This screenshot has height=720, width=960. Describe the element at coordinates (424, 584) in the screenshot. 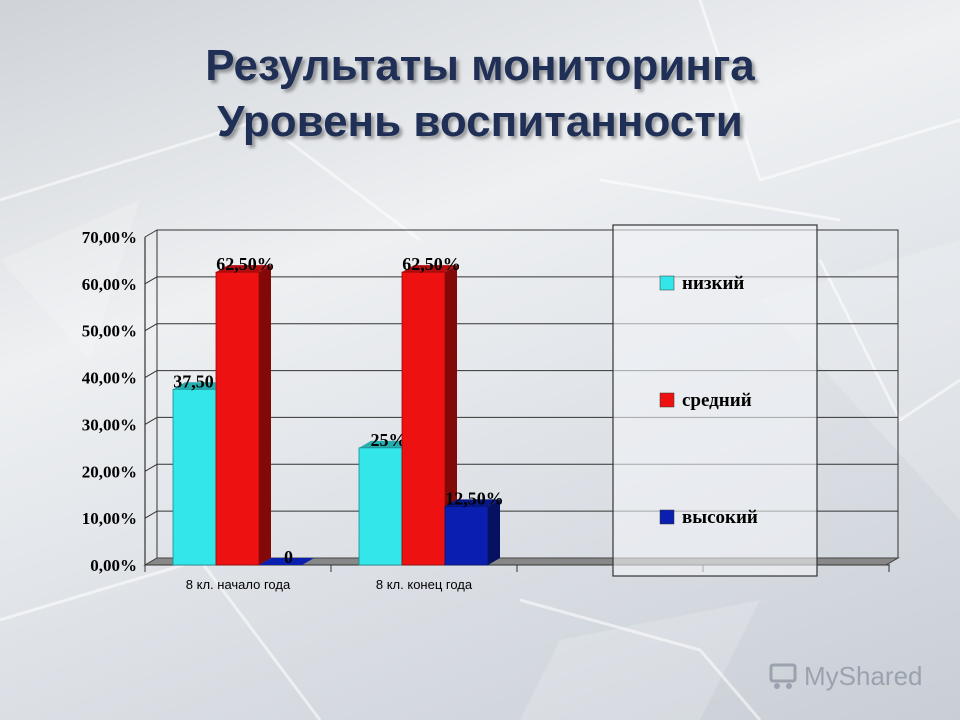

I see `x-category-label: 8 кл. конец года` at that location.